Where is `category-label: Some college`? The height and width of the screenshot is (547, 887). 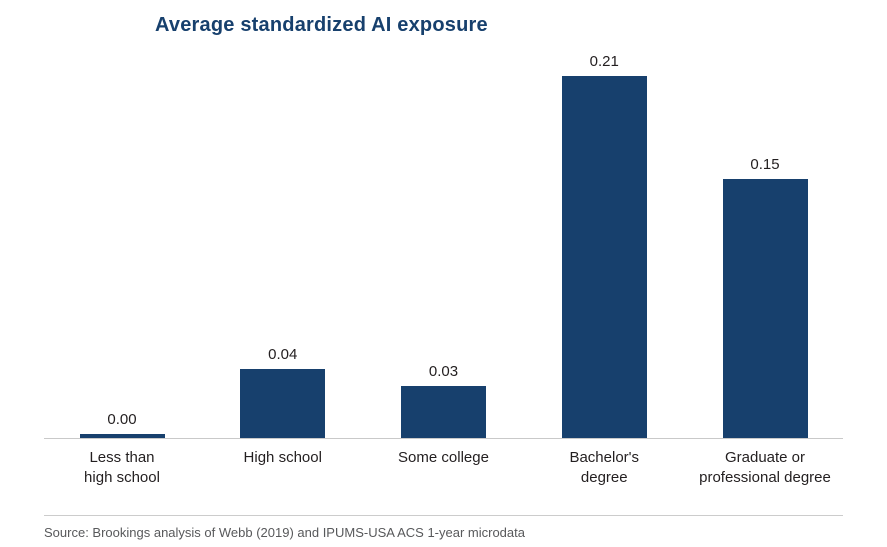
category-label: Some college is located at coordinates (444, 468).